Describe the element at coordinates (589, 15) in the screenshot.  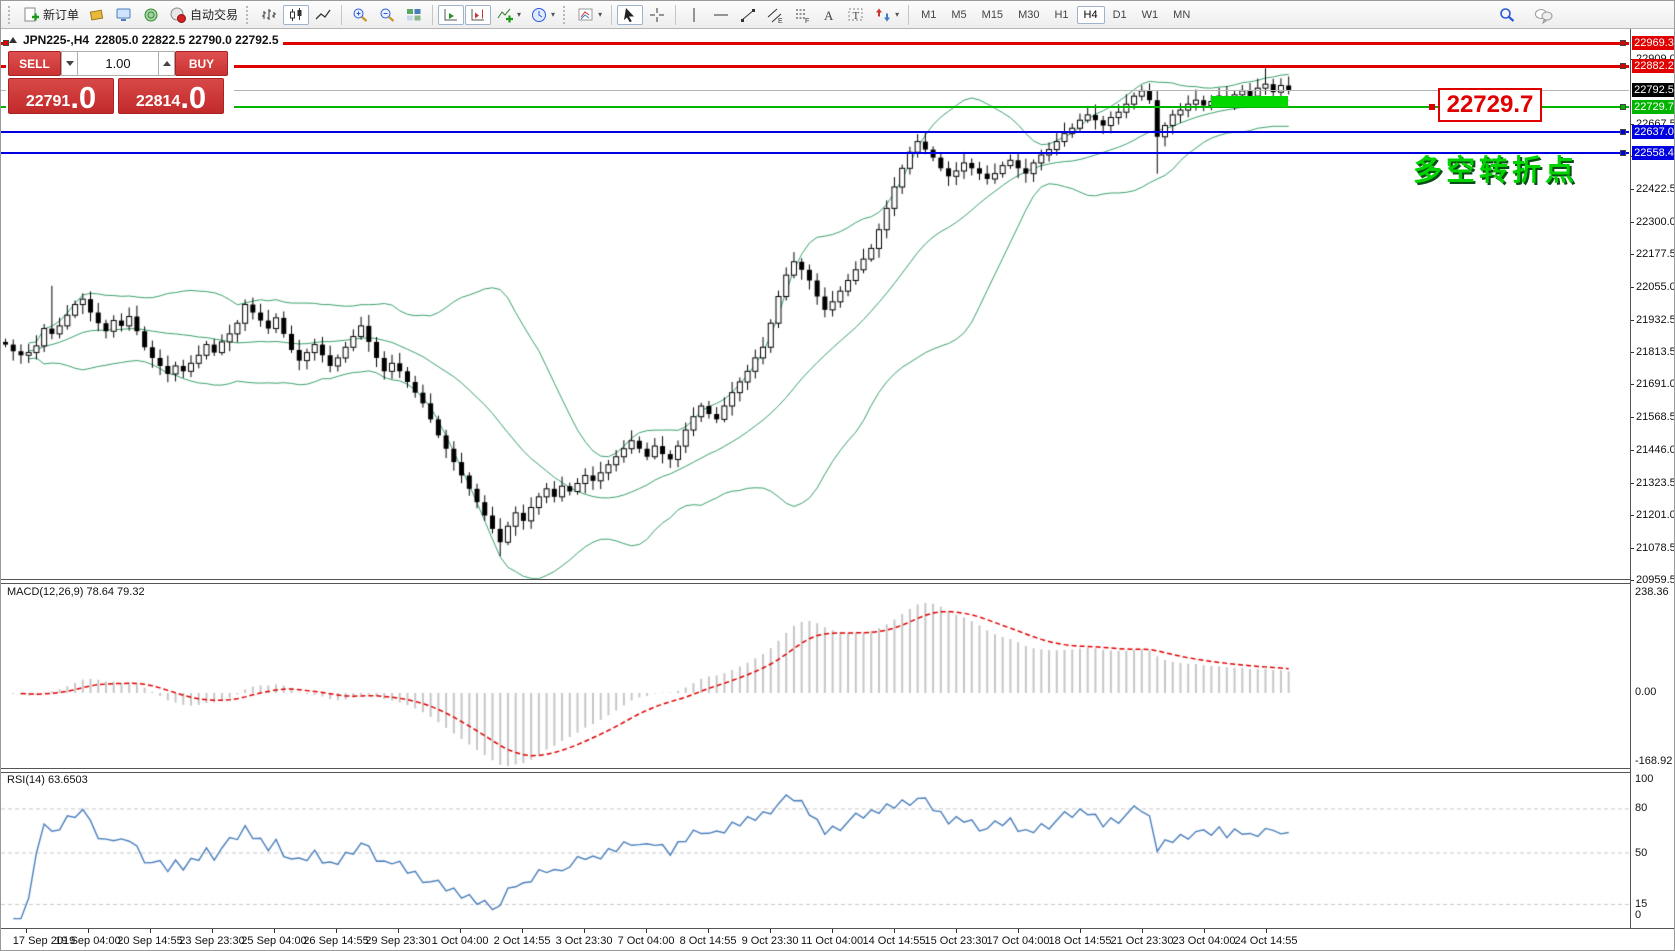
I see `indicator-list-button: ▾` at that location.